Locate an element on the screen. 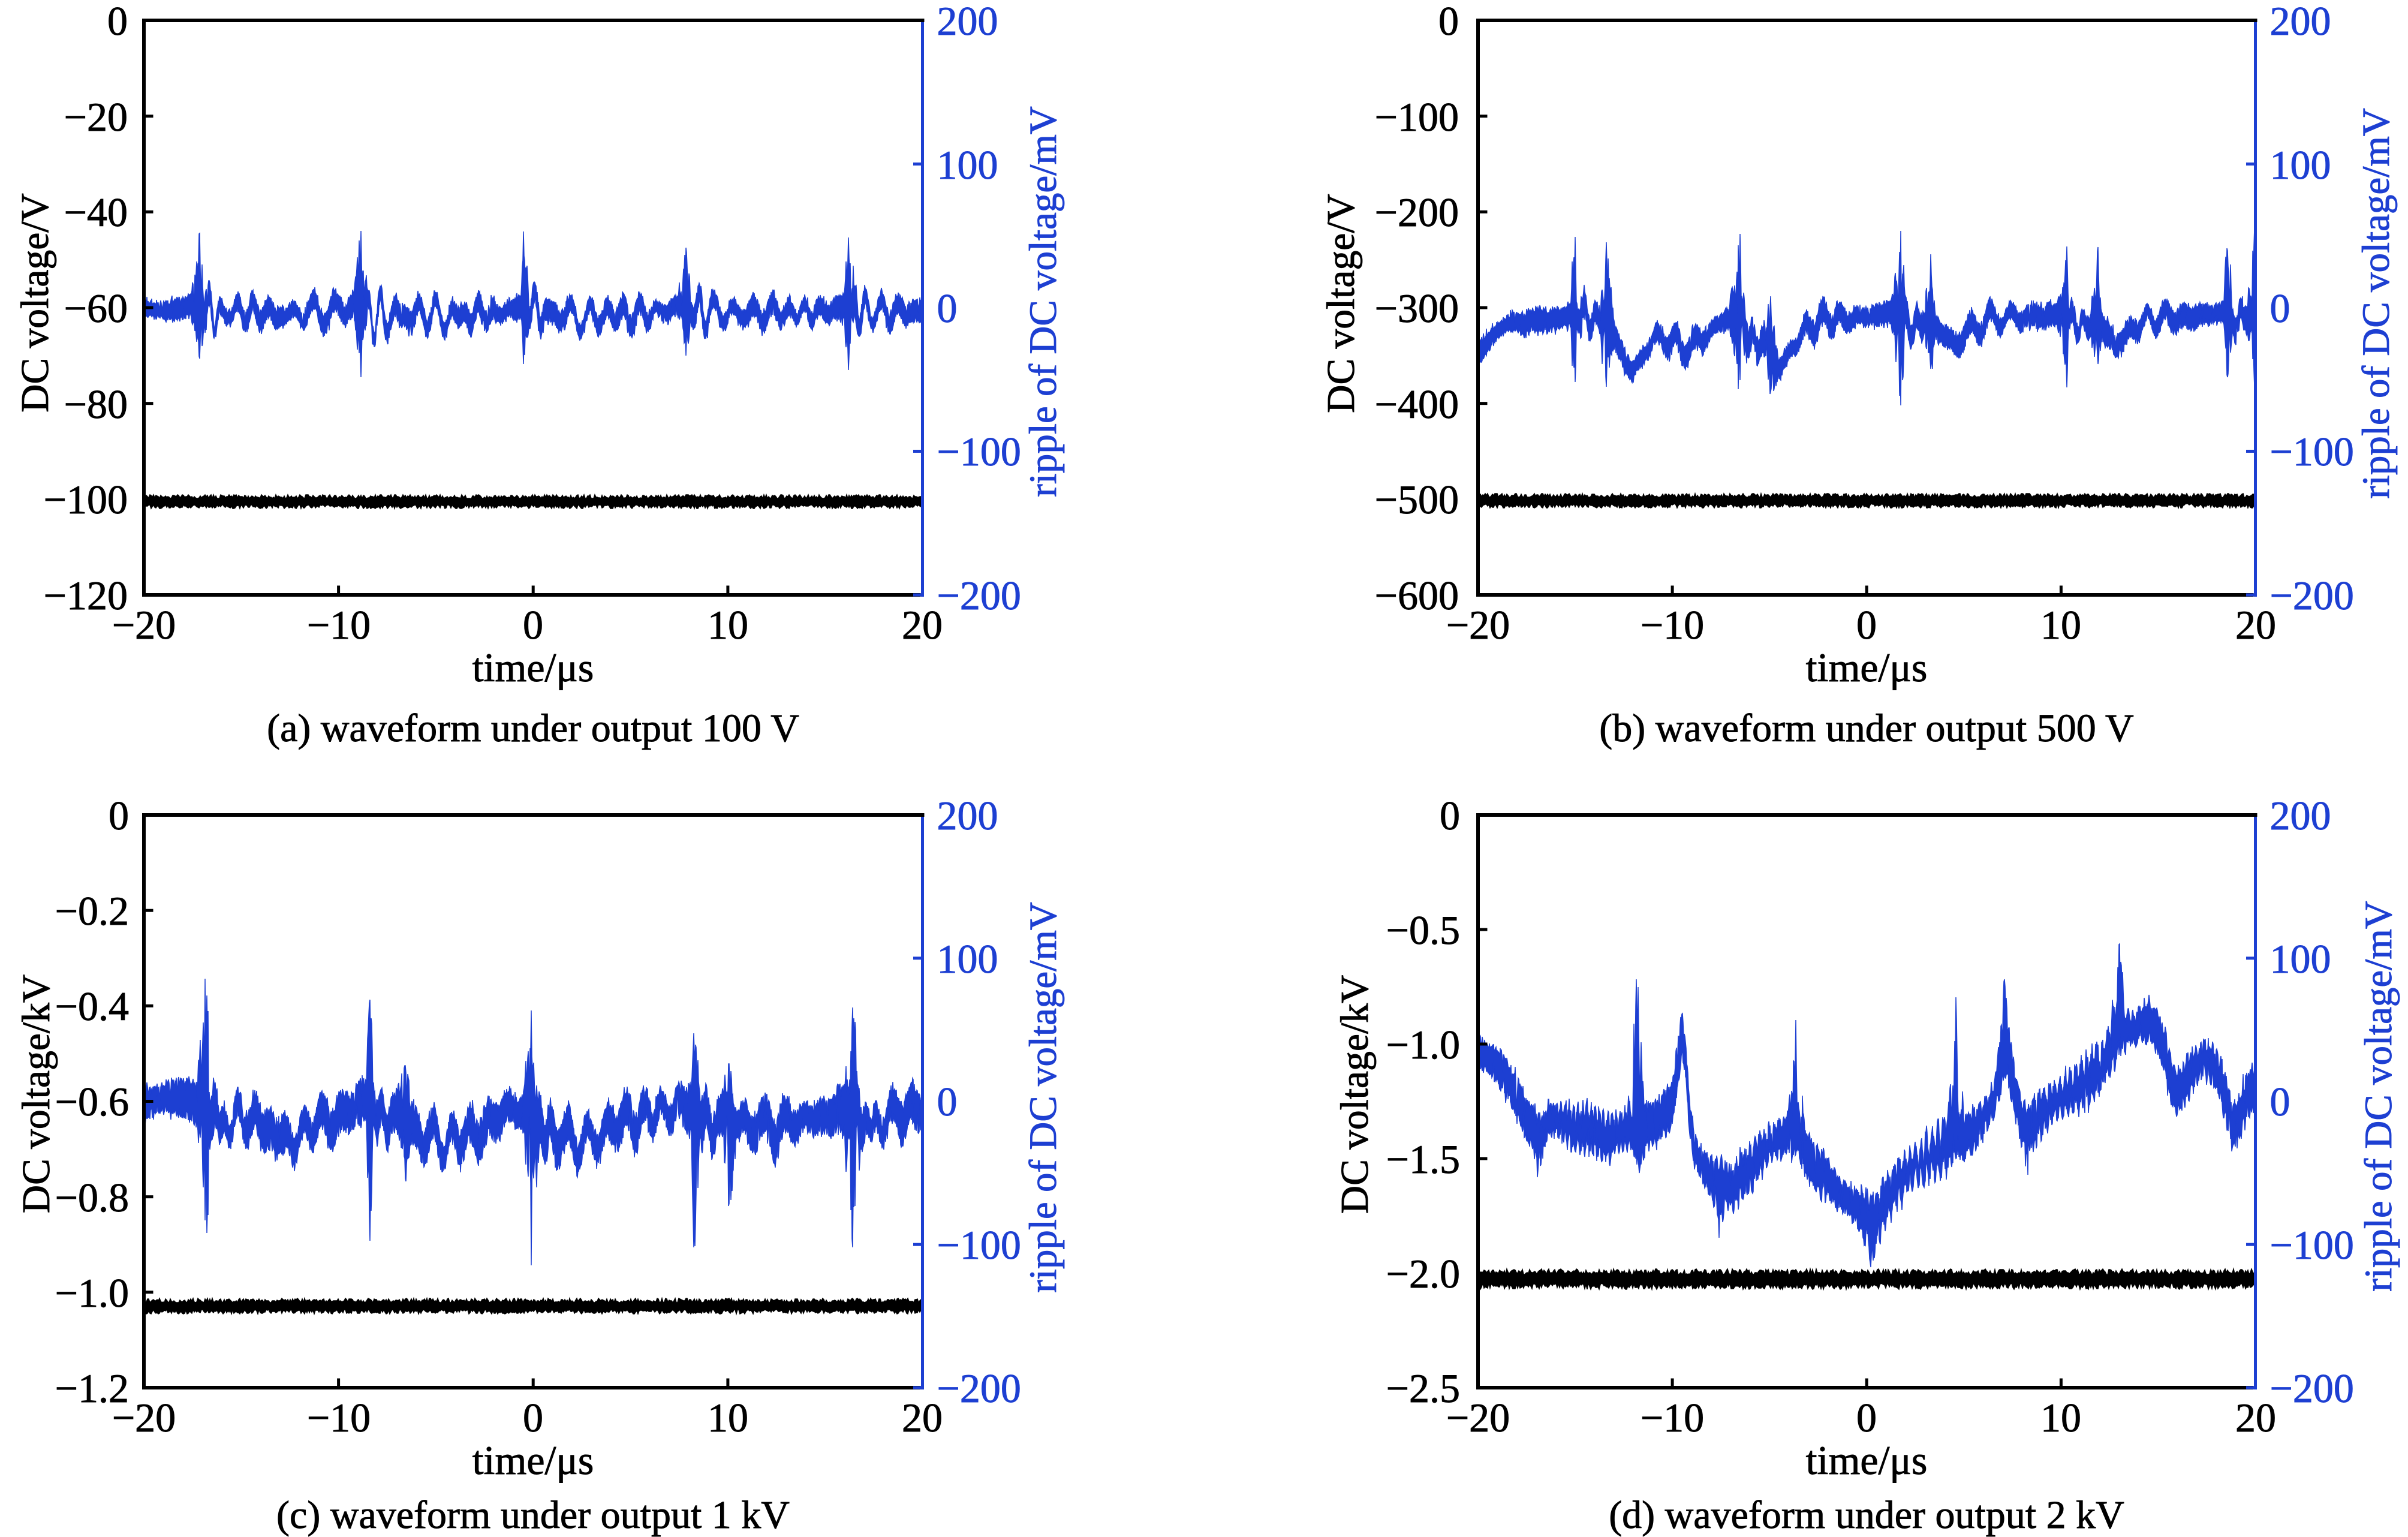  svg-text: −60 is located at coordinates (96, 308).